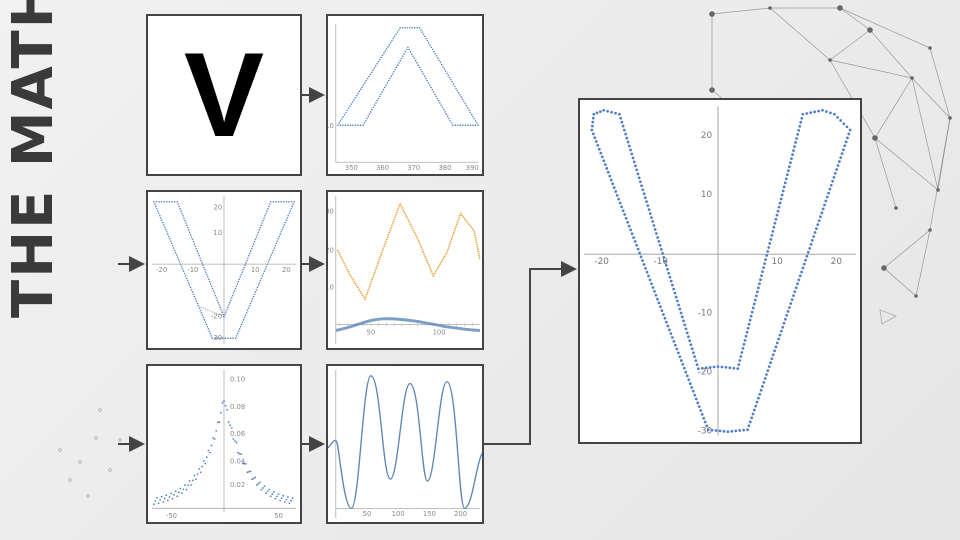 Image resolution: width=960 pixels, height=540 pixels. I want to click on y-tick-label: 0.10, so click(237, 380).